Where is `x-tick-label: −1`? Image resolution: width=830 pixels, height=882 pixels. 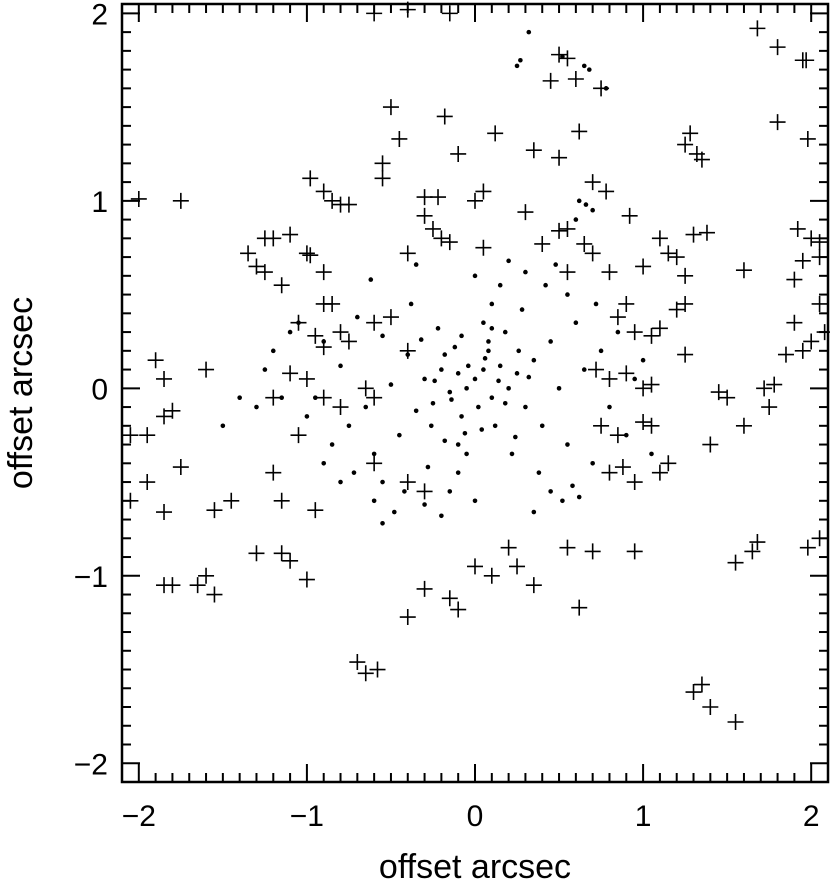 x-tick-label: −1 is located at coordinates (307, 816).